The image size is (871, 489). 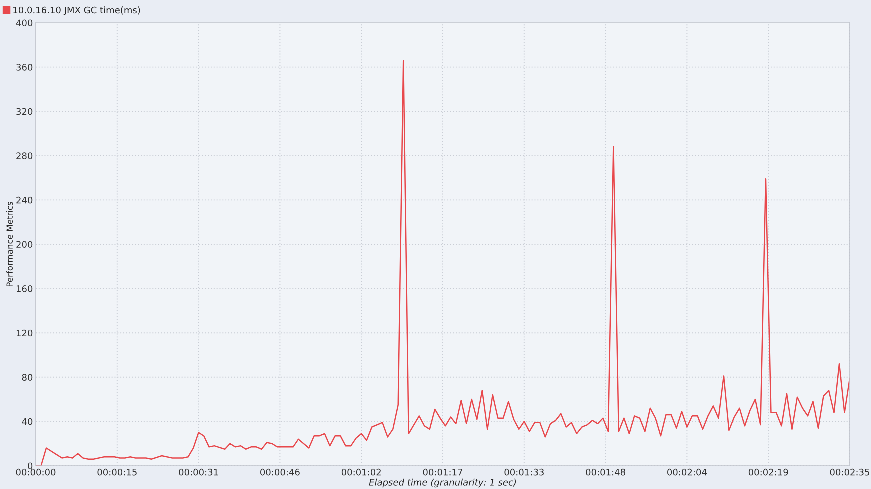 What do you see at coordinates (24, 112) in the screenshot?
I see `y-tick-label: 320` at bounding box center [24, 112].